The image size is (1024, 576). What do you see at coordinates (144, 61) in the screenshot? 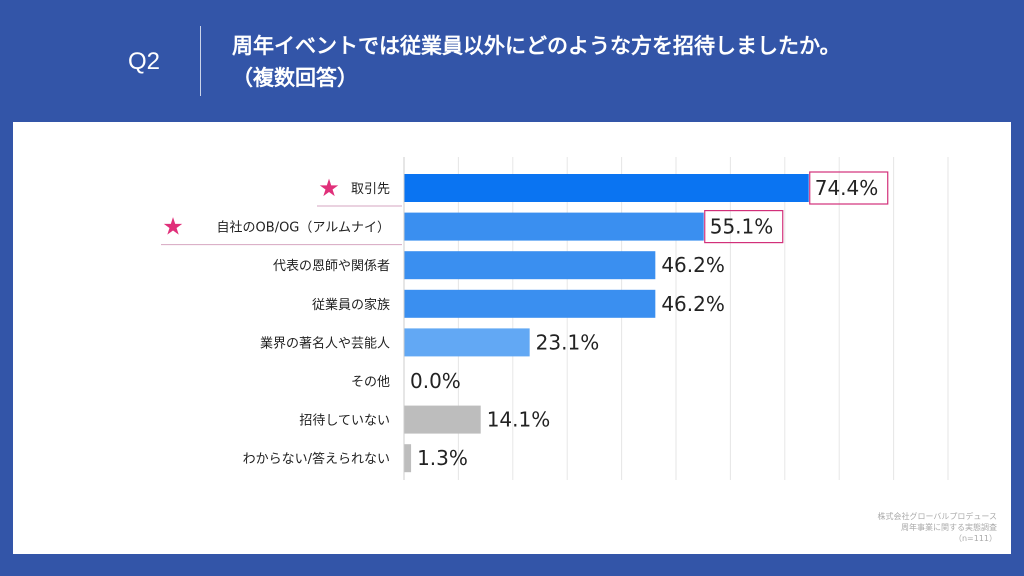
I see `question-number: Q2` at bounding box center [144, 61].